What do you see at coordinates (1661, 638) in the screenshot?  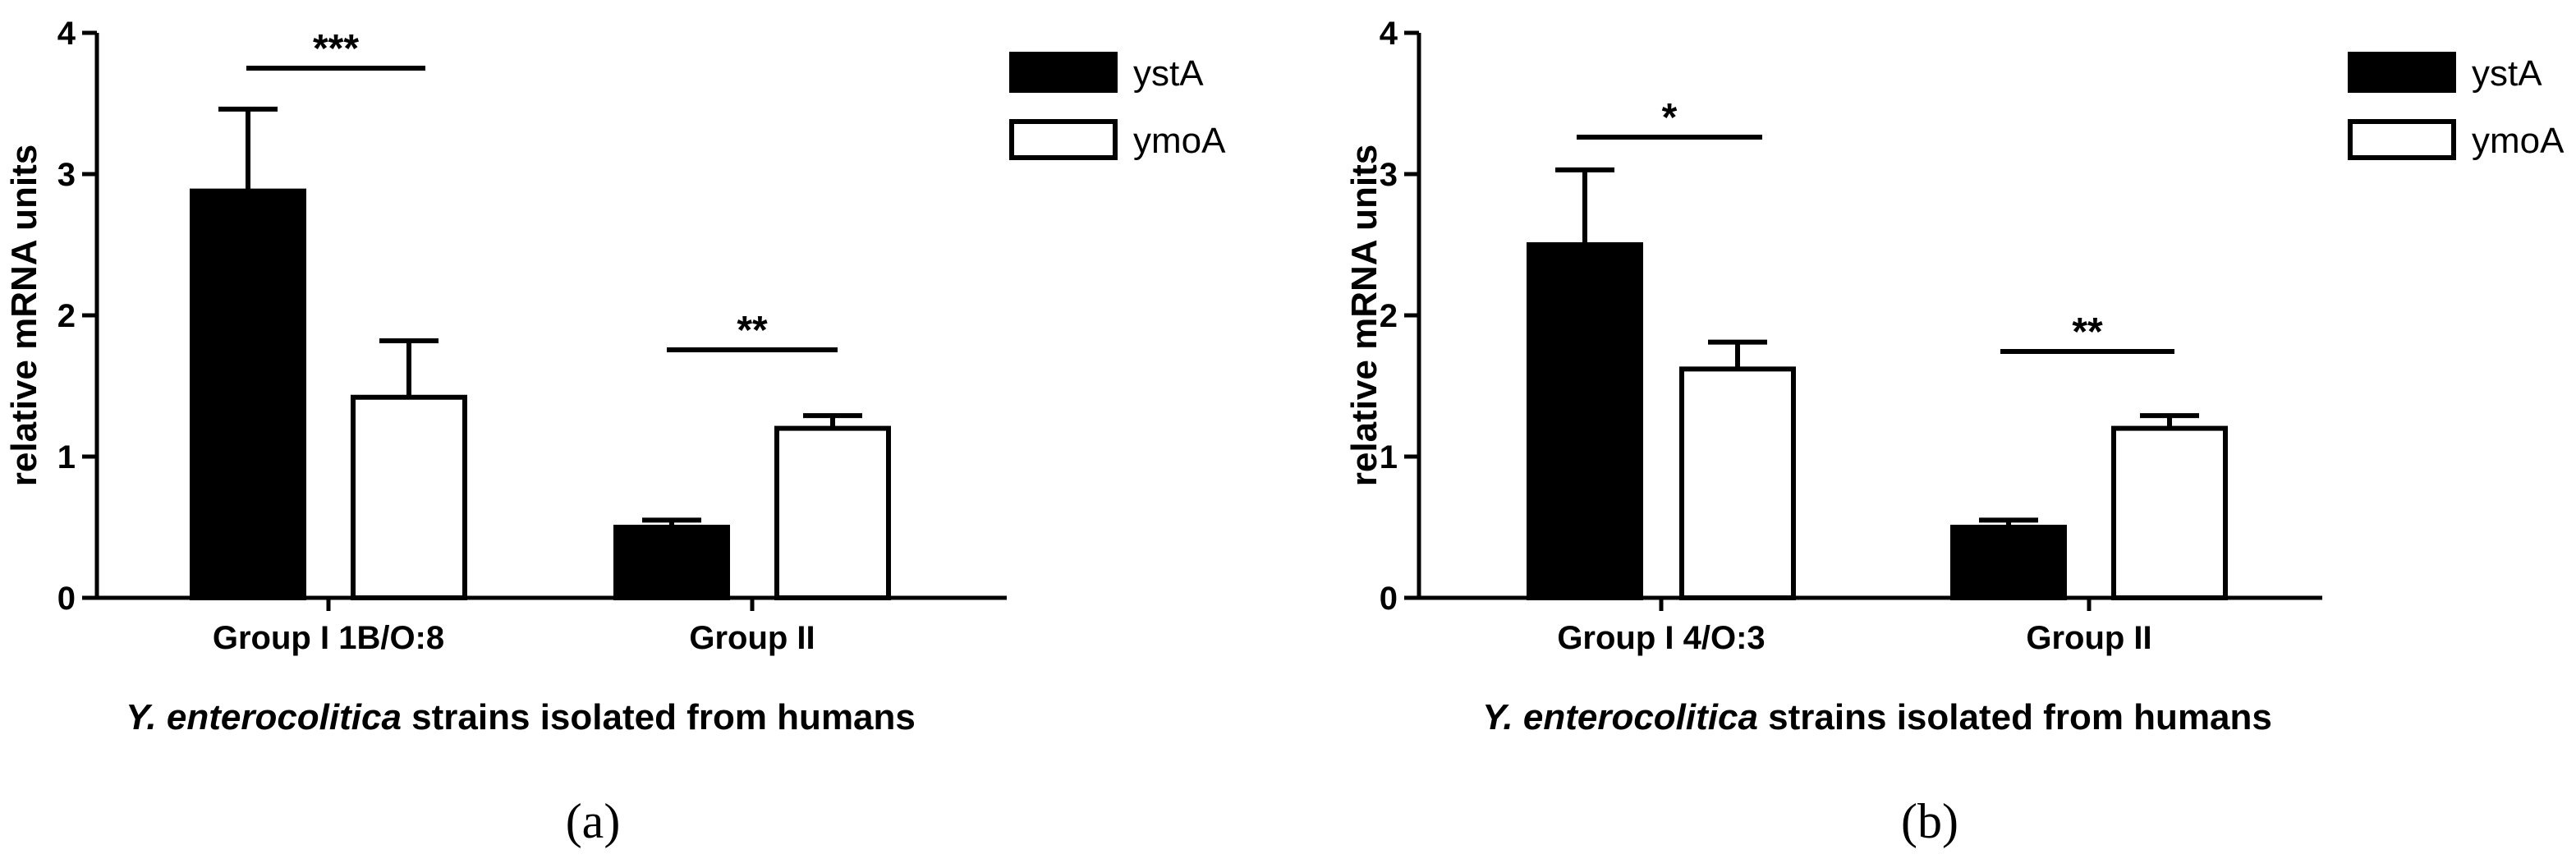 I see `x-tick-label: Group I 4/O:3` at bounding box center [1661, 638].